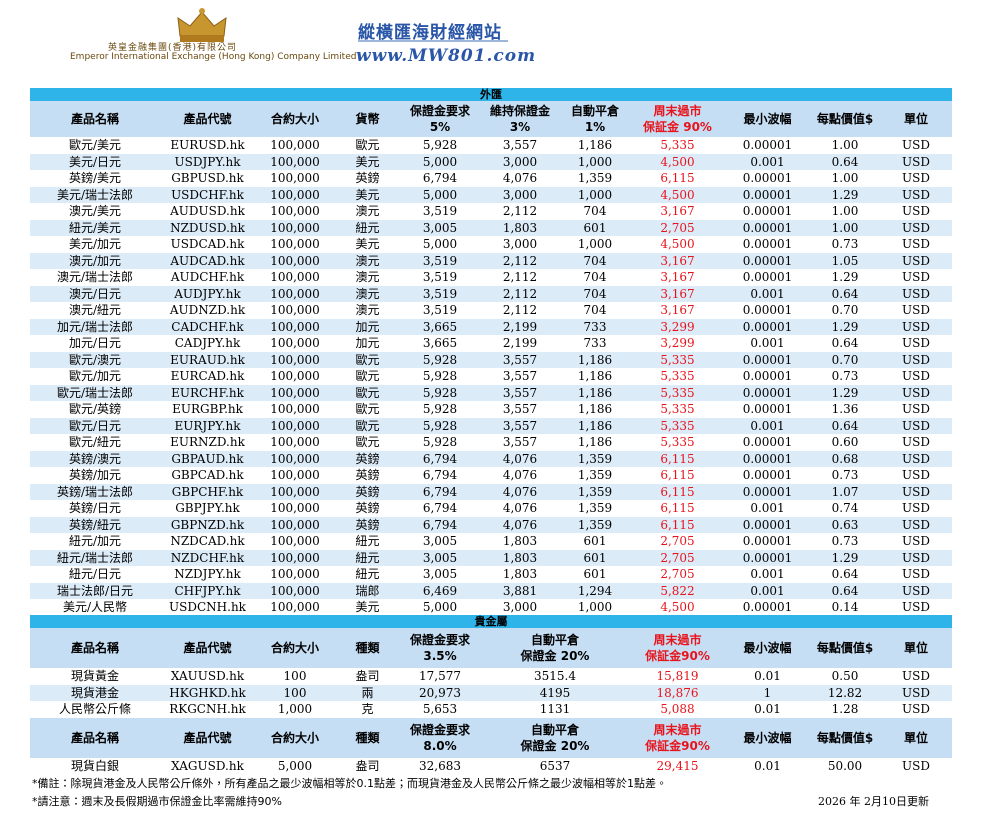 This screenshot has width=982, height=830. Describe the element at coordinates (595, 161) in the screenshot. I see `cell: 1,000` at that location.